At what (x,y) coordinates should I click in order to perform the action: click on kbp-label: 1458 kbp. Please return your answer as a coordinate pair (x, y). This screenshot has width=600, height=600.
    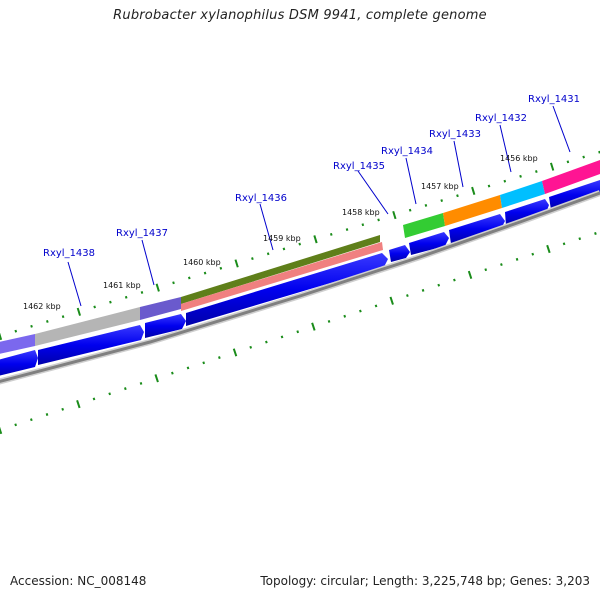
    Looking at the image, I should click on (361, 212).